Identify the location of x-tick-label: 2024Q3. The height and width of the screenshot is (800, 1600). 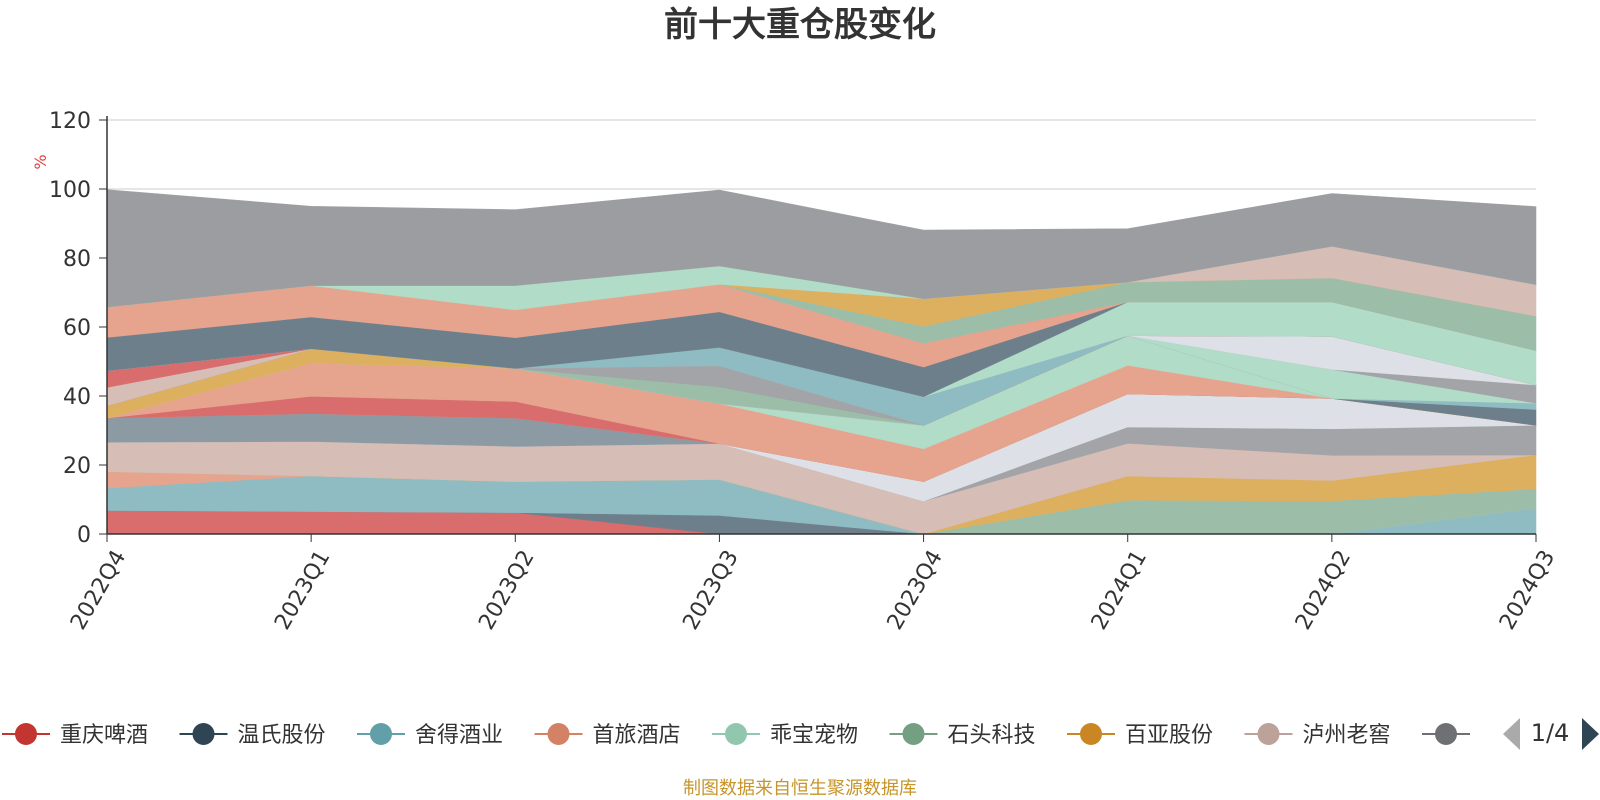
(1527, 590).